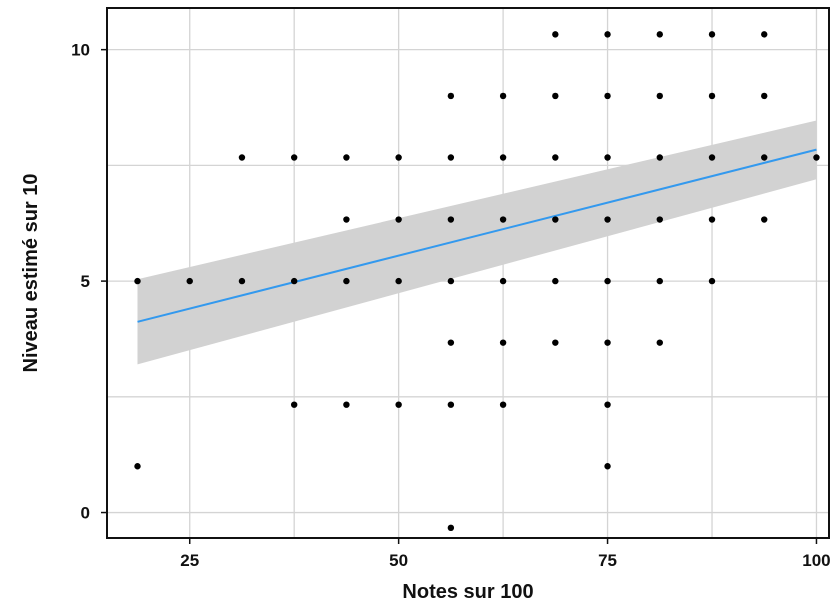 This screenshot has height=608, width=831. I want to click on x-axis-title: Notes sur 100, so click(467, 592).